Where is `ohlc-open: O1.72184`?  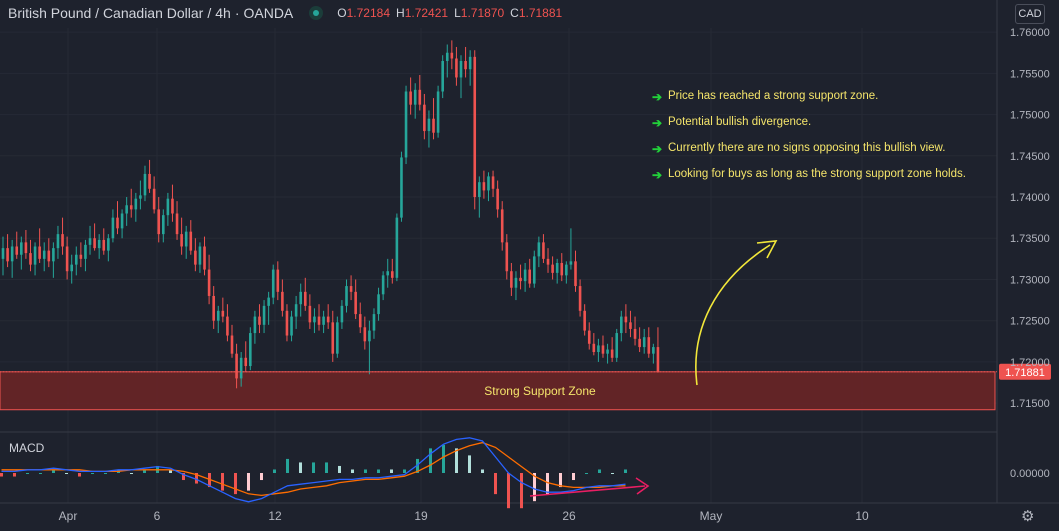 ohlc-open: O1.72184 is located at coordinates (364, 13).